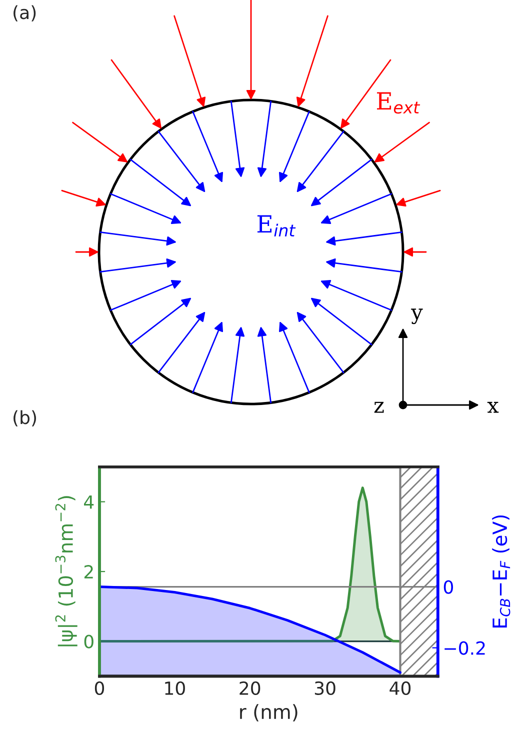 This screenshot has width=532, height=753. What do you see at coordinates (88, 571) in the screenshot?
I see `y-tick-label: 2` at bounding box center [88, 571].